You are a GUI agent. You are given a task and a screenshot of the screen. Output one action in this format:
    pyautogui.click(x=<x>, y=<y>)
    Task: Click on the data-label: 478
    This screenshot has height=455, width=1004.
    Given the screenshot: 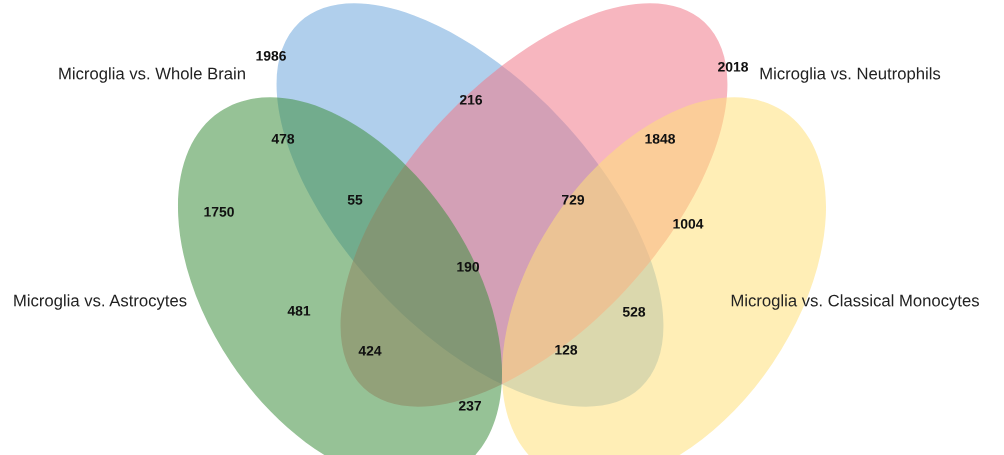 What is the action you would take?
    pyautogui.click(x=283, y=138)
    